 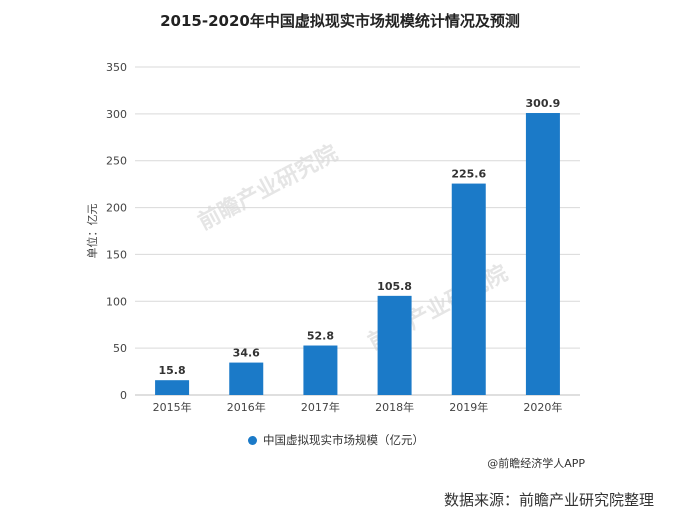 I want to click on data-label: 300.9, so click(x=543, y=103).